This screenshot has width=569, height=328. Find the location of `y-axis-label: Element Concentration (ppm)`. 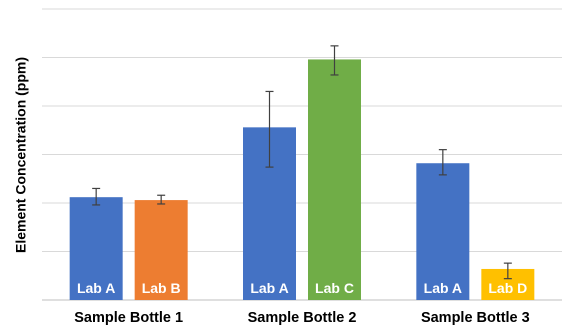

y-axis-label: Element Concentration (ppm) is located at coordinates (21, 155).